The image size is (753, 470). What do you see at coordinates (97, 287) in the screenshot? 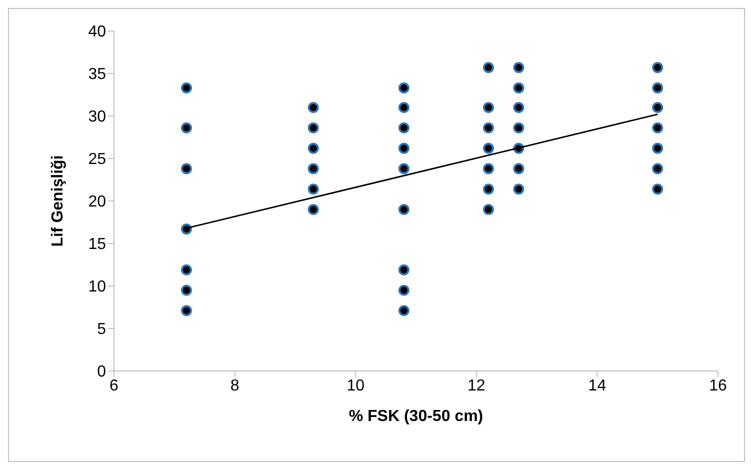
I see `y-tick-label: 10` at bounding box center [97, 287].